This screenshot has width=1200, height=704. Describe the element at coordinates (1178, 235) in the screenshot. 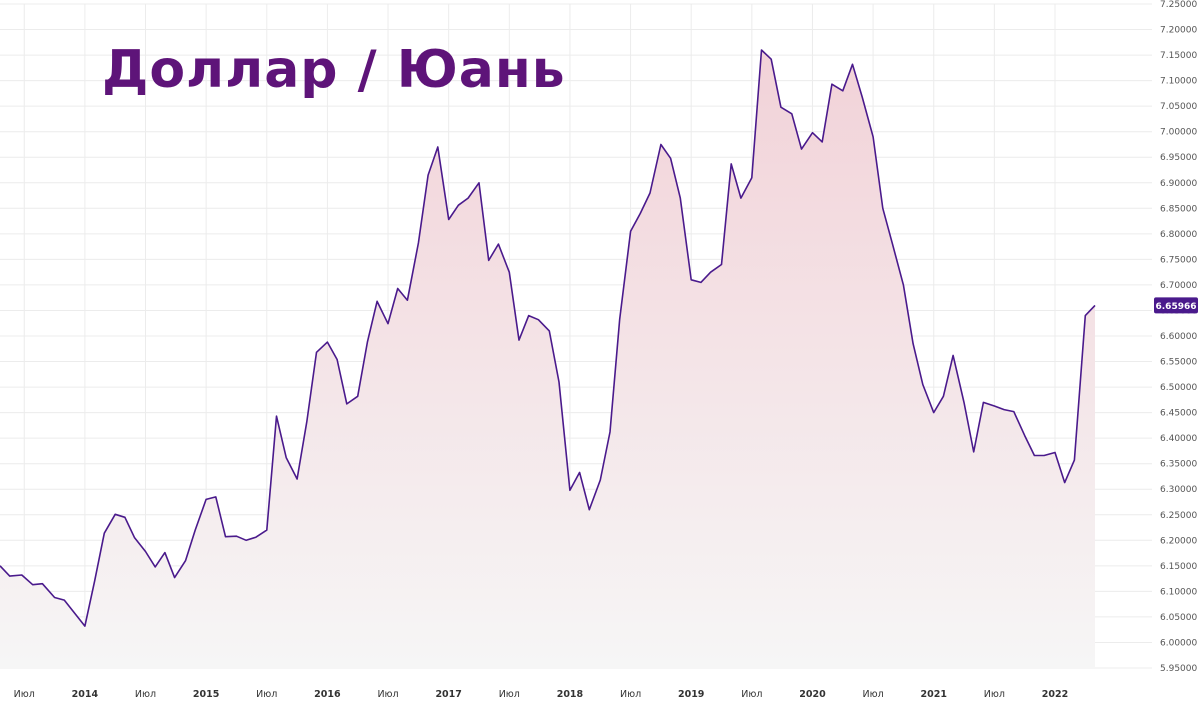

I see `y-tick-label: 6.80000` at that location.